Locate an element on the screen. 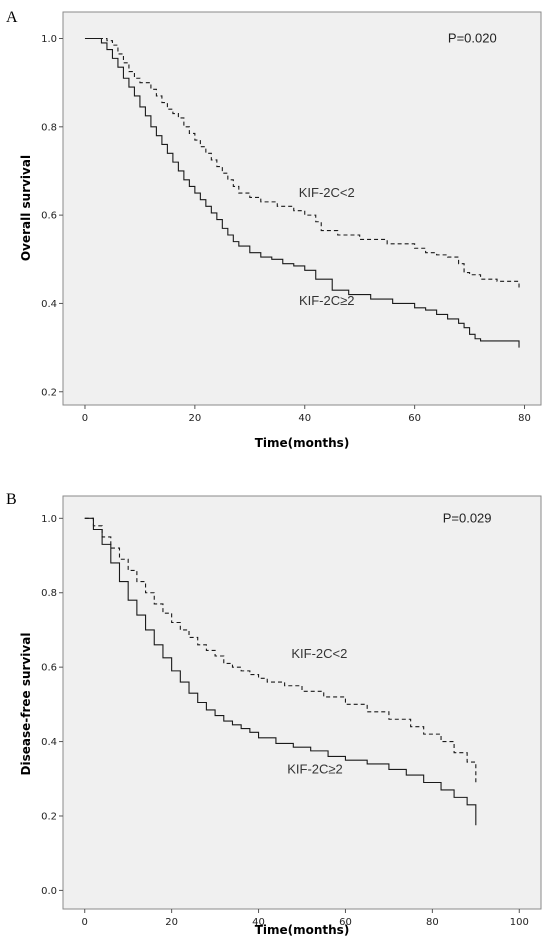 The image size is (550, 944). y-ticks-b: 0.0 0.2 0.4 0.6 0.8 1.0 is located at coordinates (52, 705).